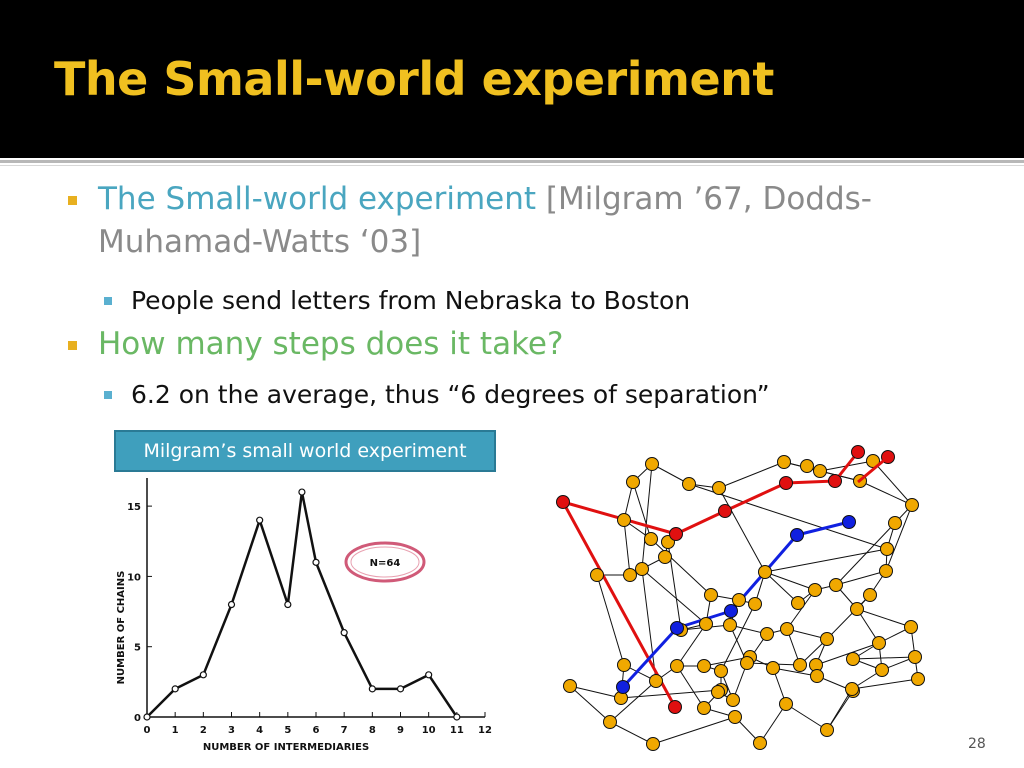 This screenshot has height=768, width=1024. What do you see at coordinates (137, 648) in the screenshot?
I see `y-tick-label: 5` at bounding box center [137, 648].